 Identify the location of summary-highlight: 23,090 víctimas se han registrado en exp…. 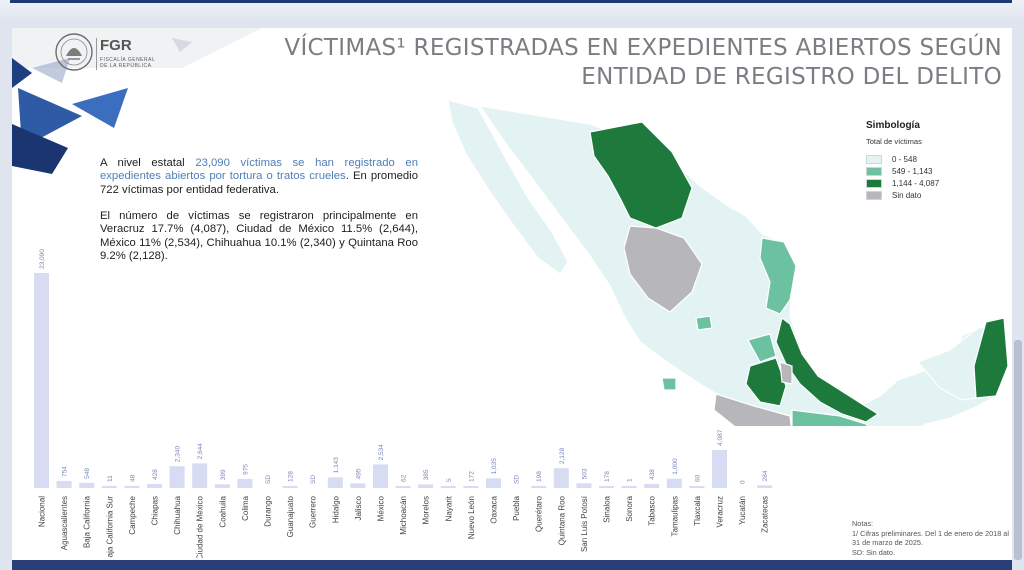
(259, 170).